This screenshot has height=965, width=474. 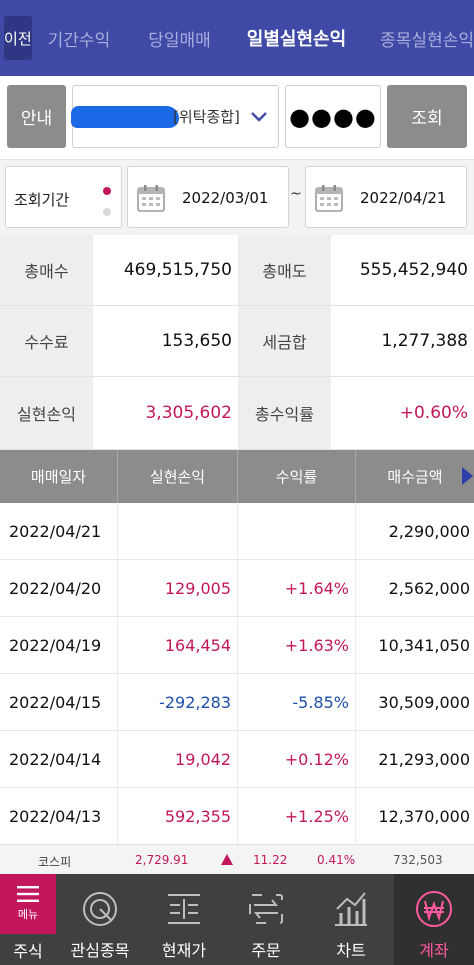 I want to click on table-row: 2022/04/19 164,454 +1.63% 10,341,050, so click(x=237, y=645).